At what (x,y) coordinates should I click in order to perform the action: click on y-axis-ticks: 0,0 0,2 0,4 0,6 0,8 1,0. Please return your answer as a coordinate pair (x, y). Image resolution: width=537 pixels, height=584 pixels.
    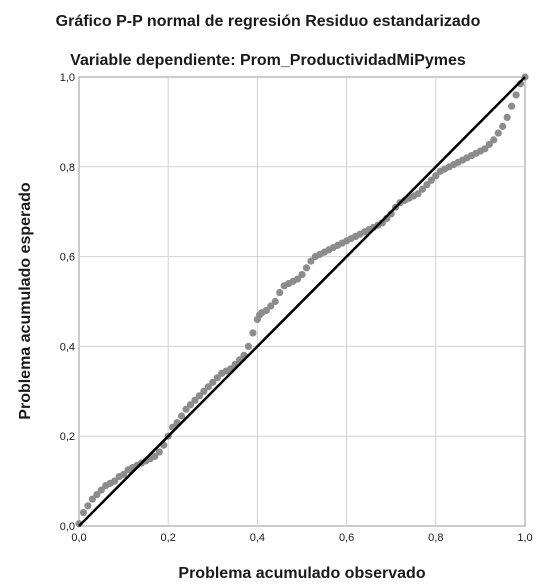
    Looking at the image, I should click on (67, 302).